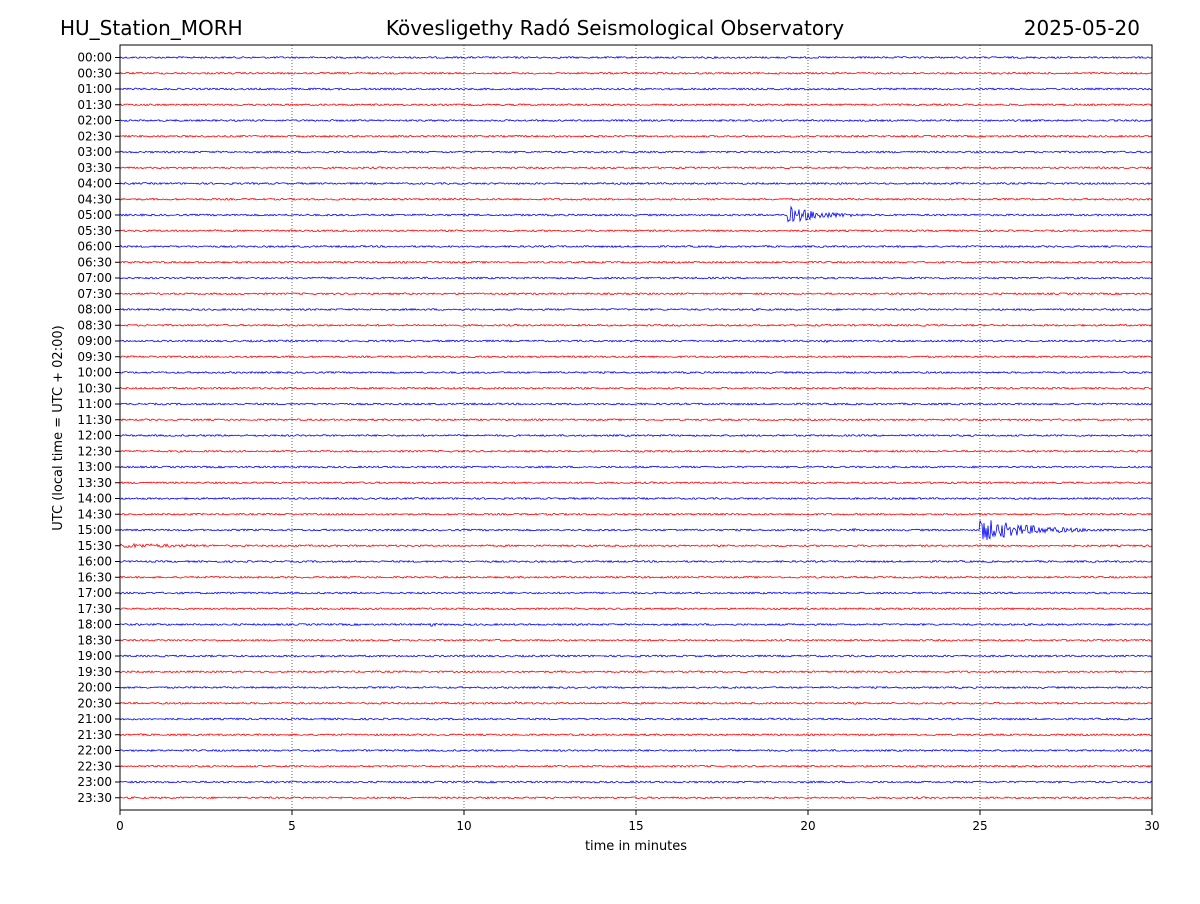  Describe the element at coordinates (635, 826) in the screenshot. I see `x-tick-label-15: 15` at that location.